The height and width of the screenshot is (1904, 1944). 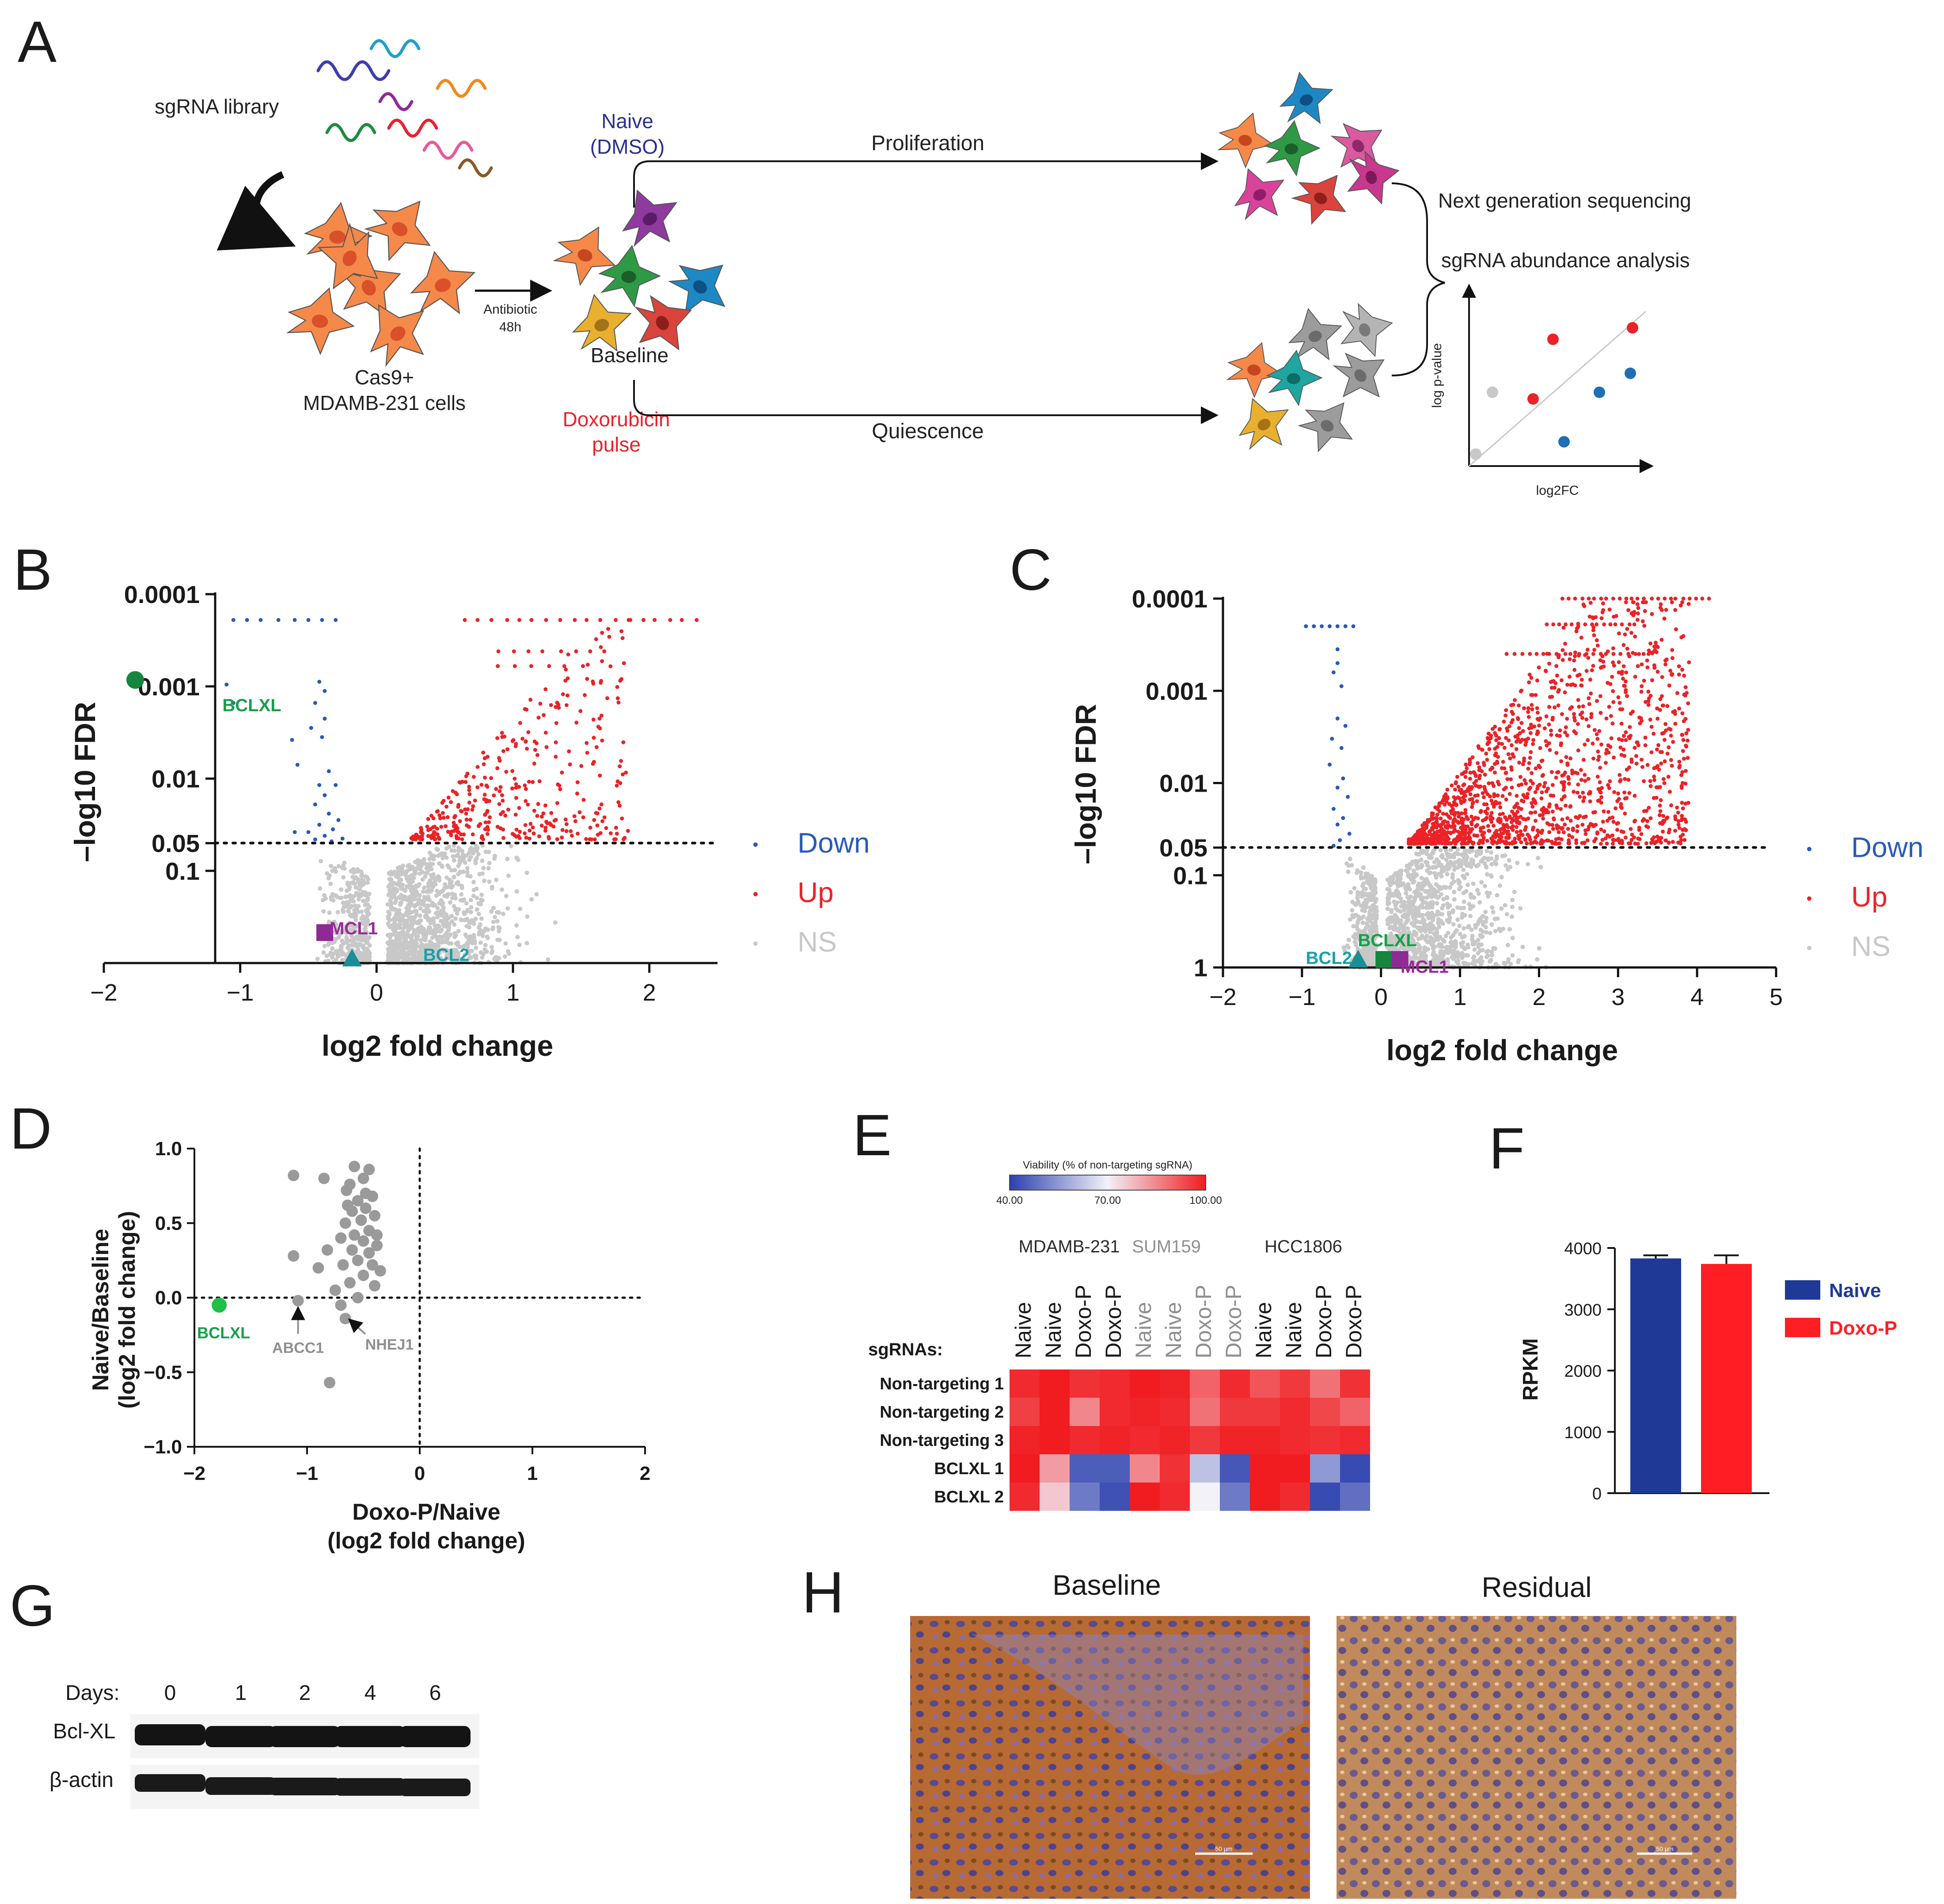 I want to click on panel-letter-d: D, so click(x=31, y=1128).